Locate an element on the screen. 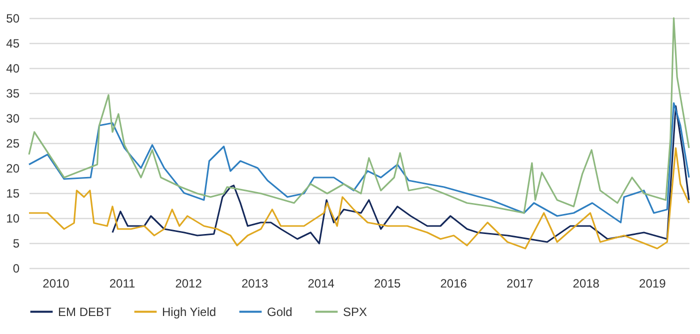 This screenshot has height=334, width=700. y-tick-label: 0 is located at coordinates (16, 269).